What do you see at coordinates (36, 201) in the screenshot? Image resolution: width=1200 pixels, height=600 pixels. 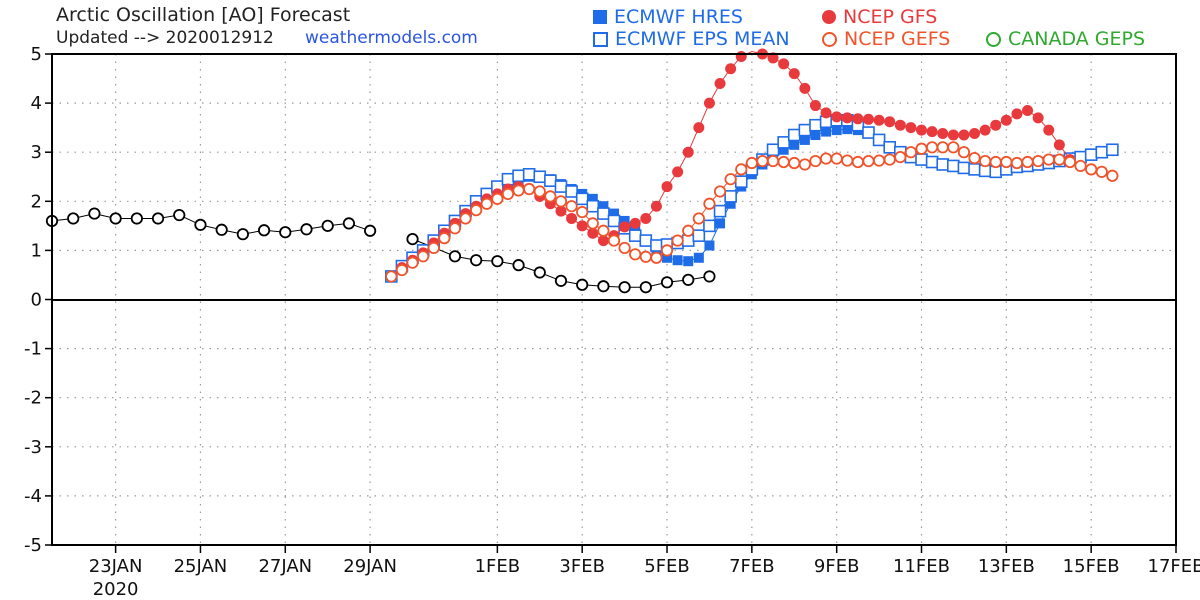 I see `y-tick-label: 2` at bounding box center [36, 201].